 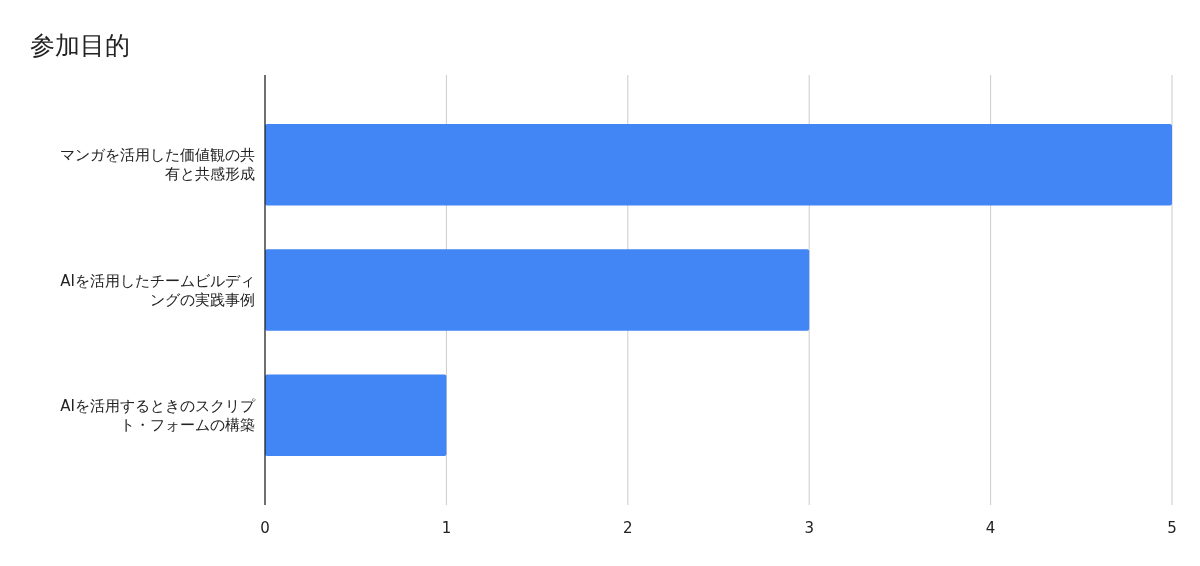 What do you see at coordinates (1172, 528) in the screenshot?
I see `x-tick-label: 5` at bounding box center [1172, 528].